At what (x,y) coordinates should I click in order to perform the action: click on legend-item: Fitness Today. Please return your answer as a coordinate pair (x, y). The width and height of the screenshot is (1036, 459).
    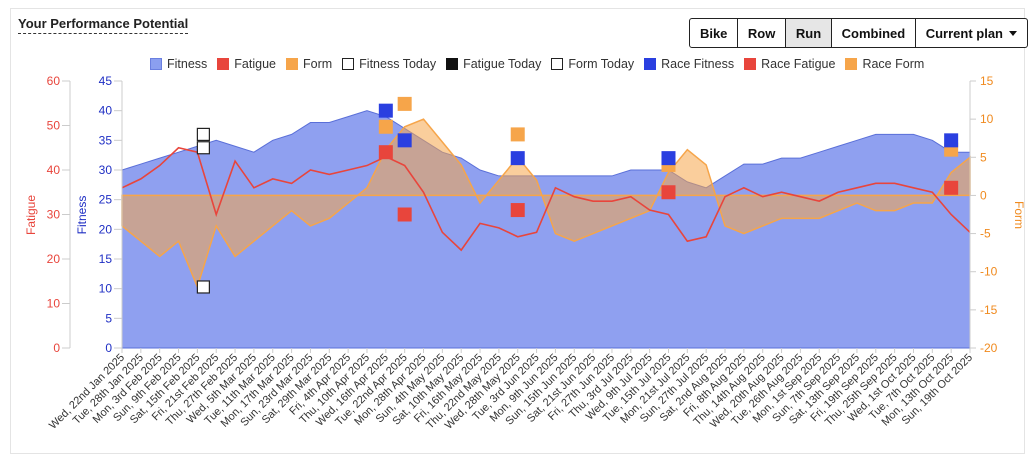
    Looking at the image, I should click on (389, 64).